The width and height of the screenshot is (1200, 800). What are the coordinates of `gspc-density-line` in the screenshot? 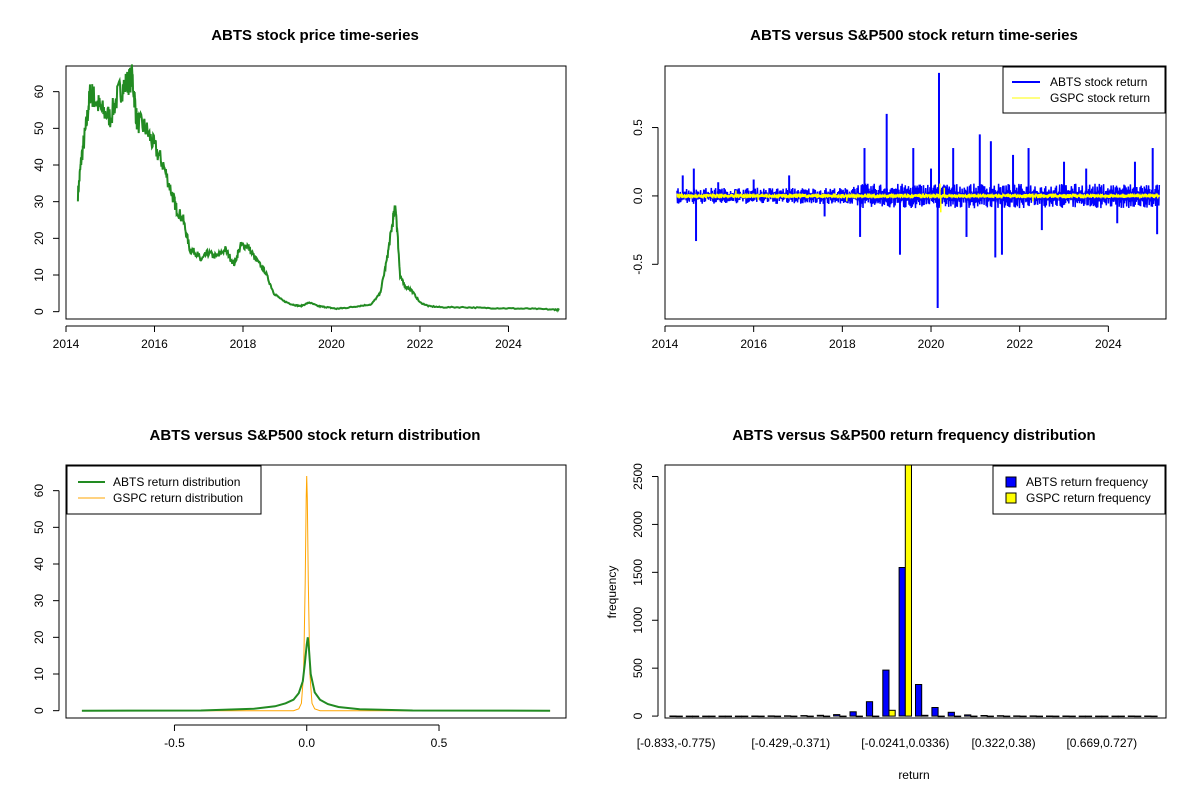 It's located at (316, 593).